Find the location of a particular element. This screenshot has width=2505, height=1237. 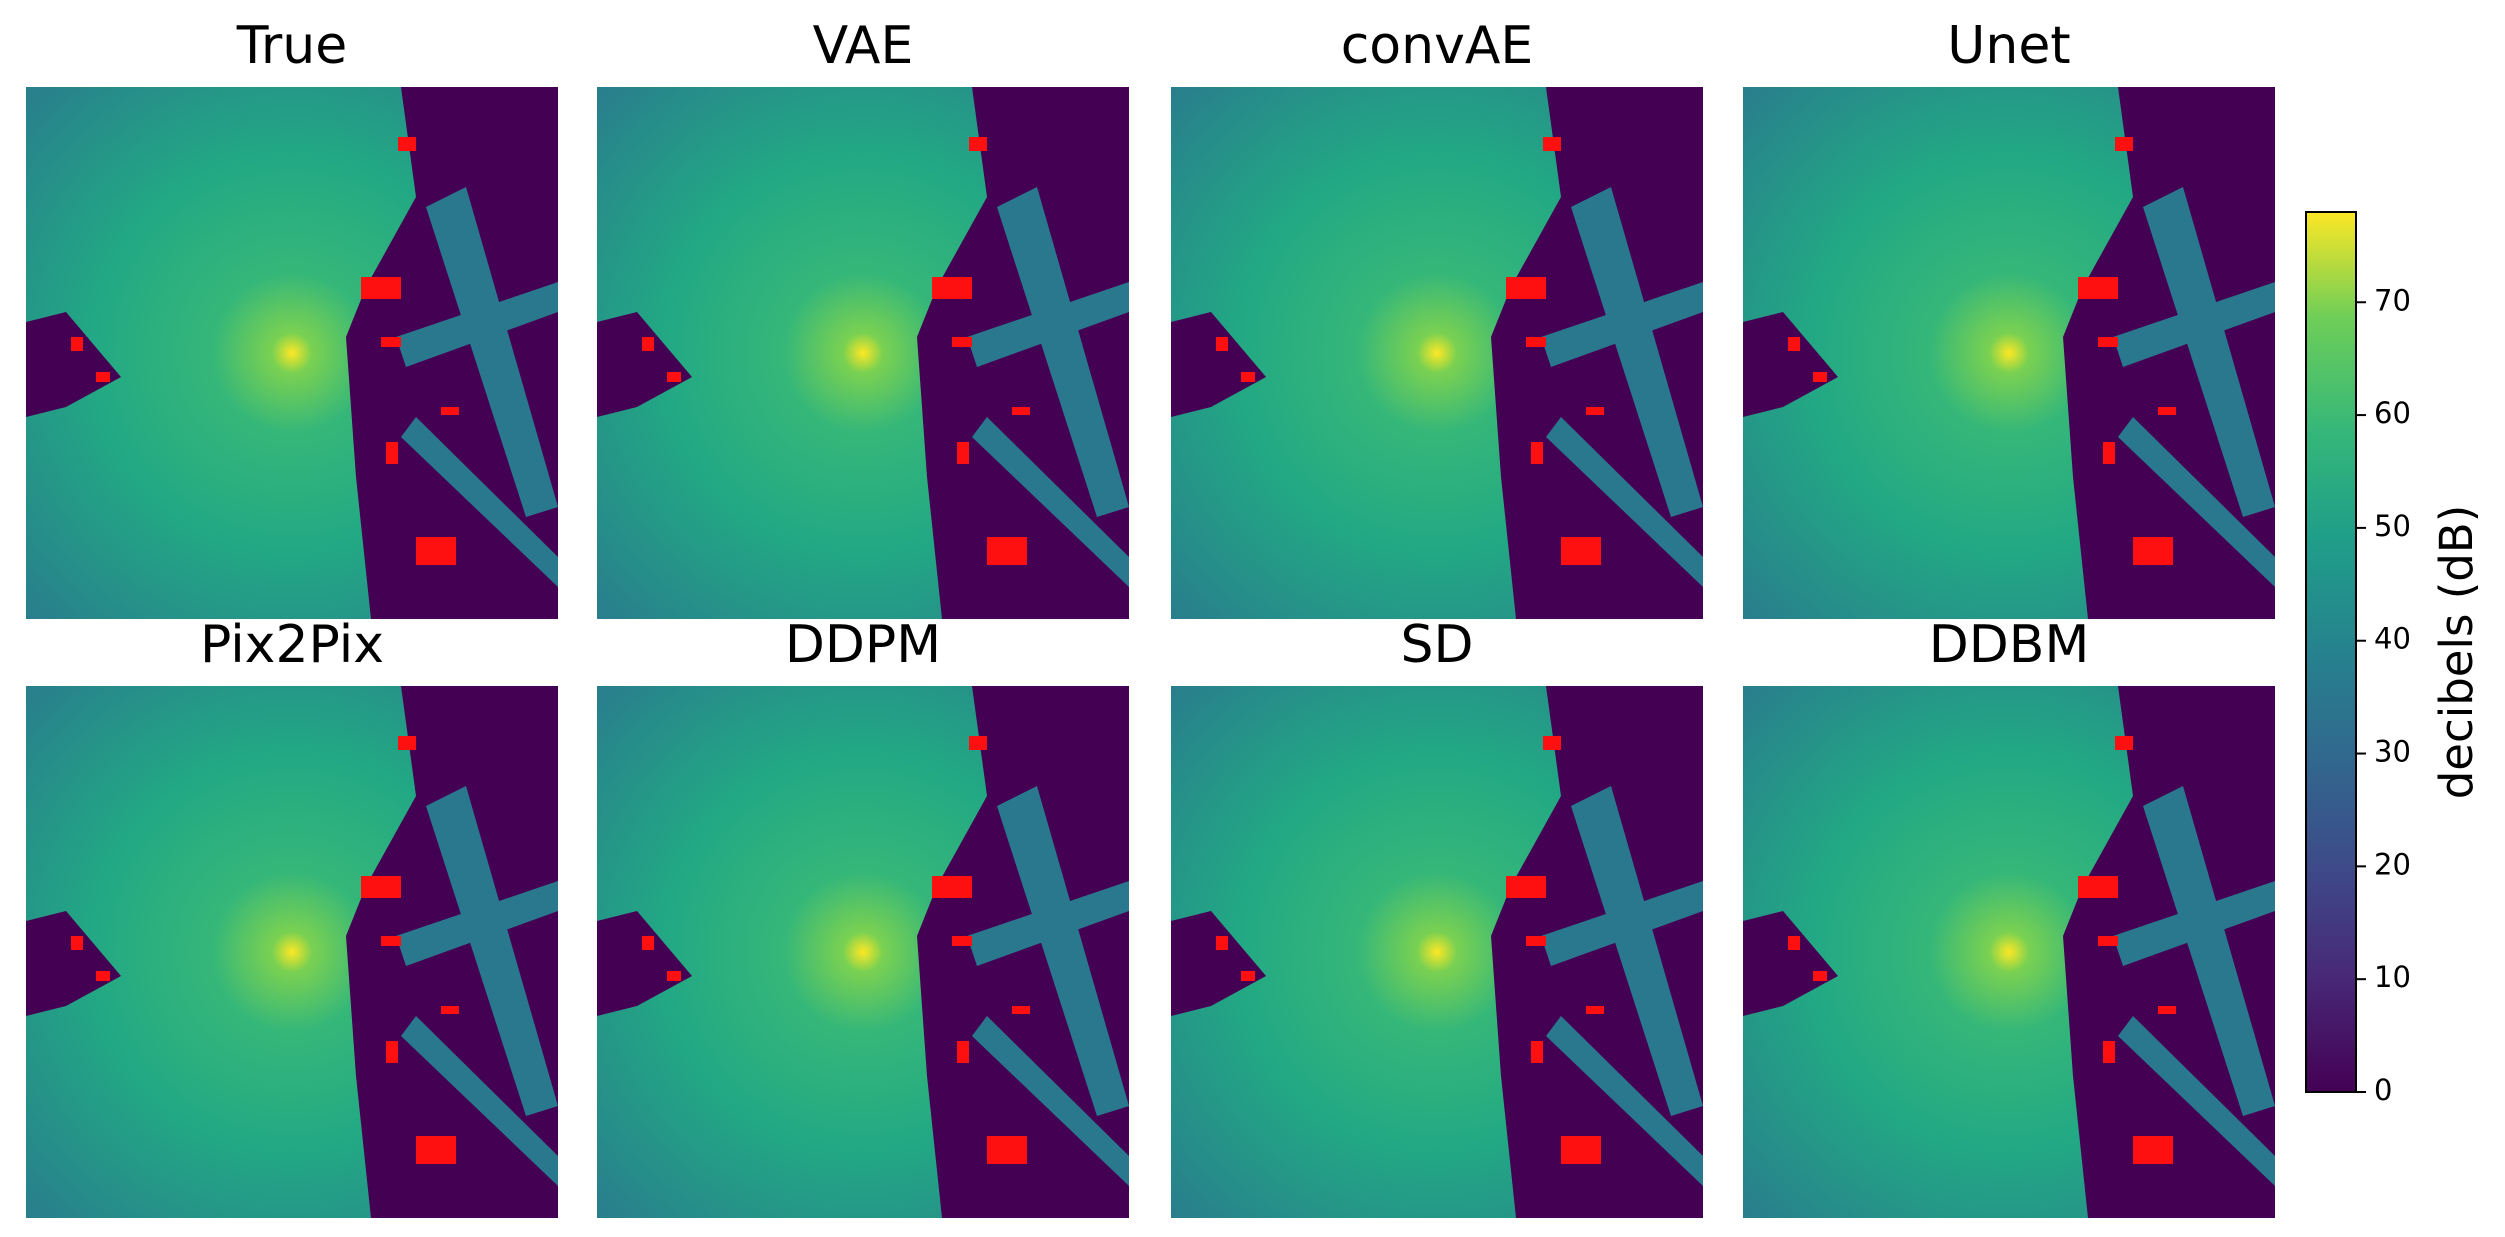

tick-label: 70 is located at coordinates (2392, 300).